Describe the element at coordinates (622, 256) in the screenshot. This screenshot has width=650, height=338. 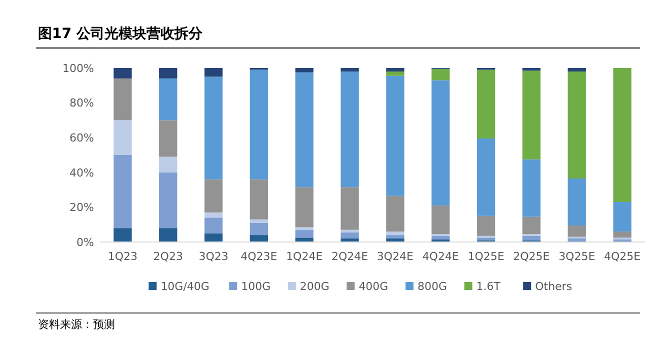
I see `x-tick-label: 4Q25E` at that location.